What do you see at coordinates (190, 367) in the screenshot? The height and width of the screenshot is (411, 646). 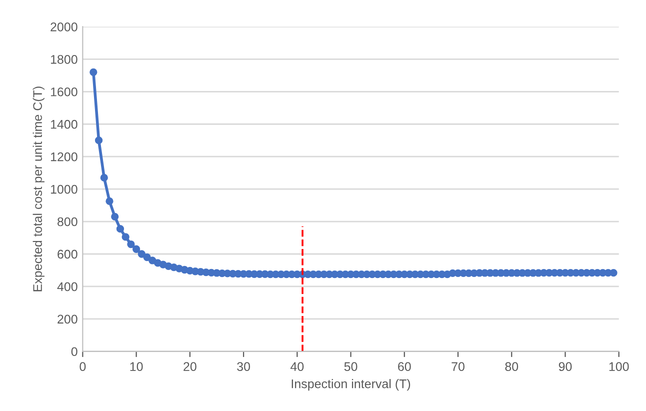 I see `x-tick-label: 20` at bounding box center [190, 367].